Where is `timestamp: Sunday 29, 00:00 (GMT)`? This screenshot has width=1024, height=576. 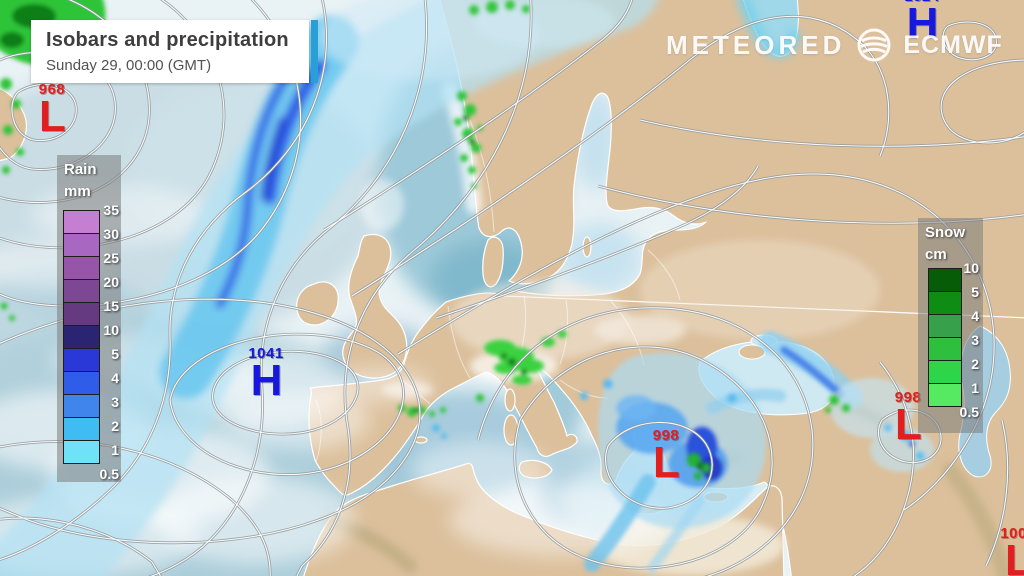
timestamp: Sunday 29, 00:00 (GMT) is located at coordinates (129, 65).